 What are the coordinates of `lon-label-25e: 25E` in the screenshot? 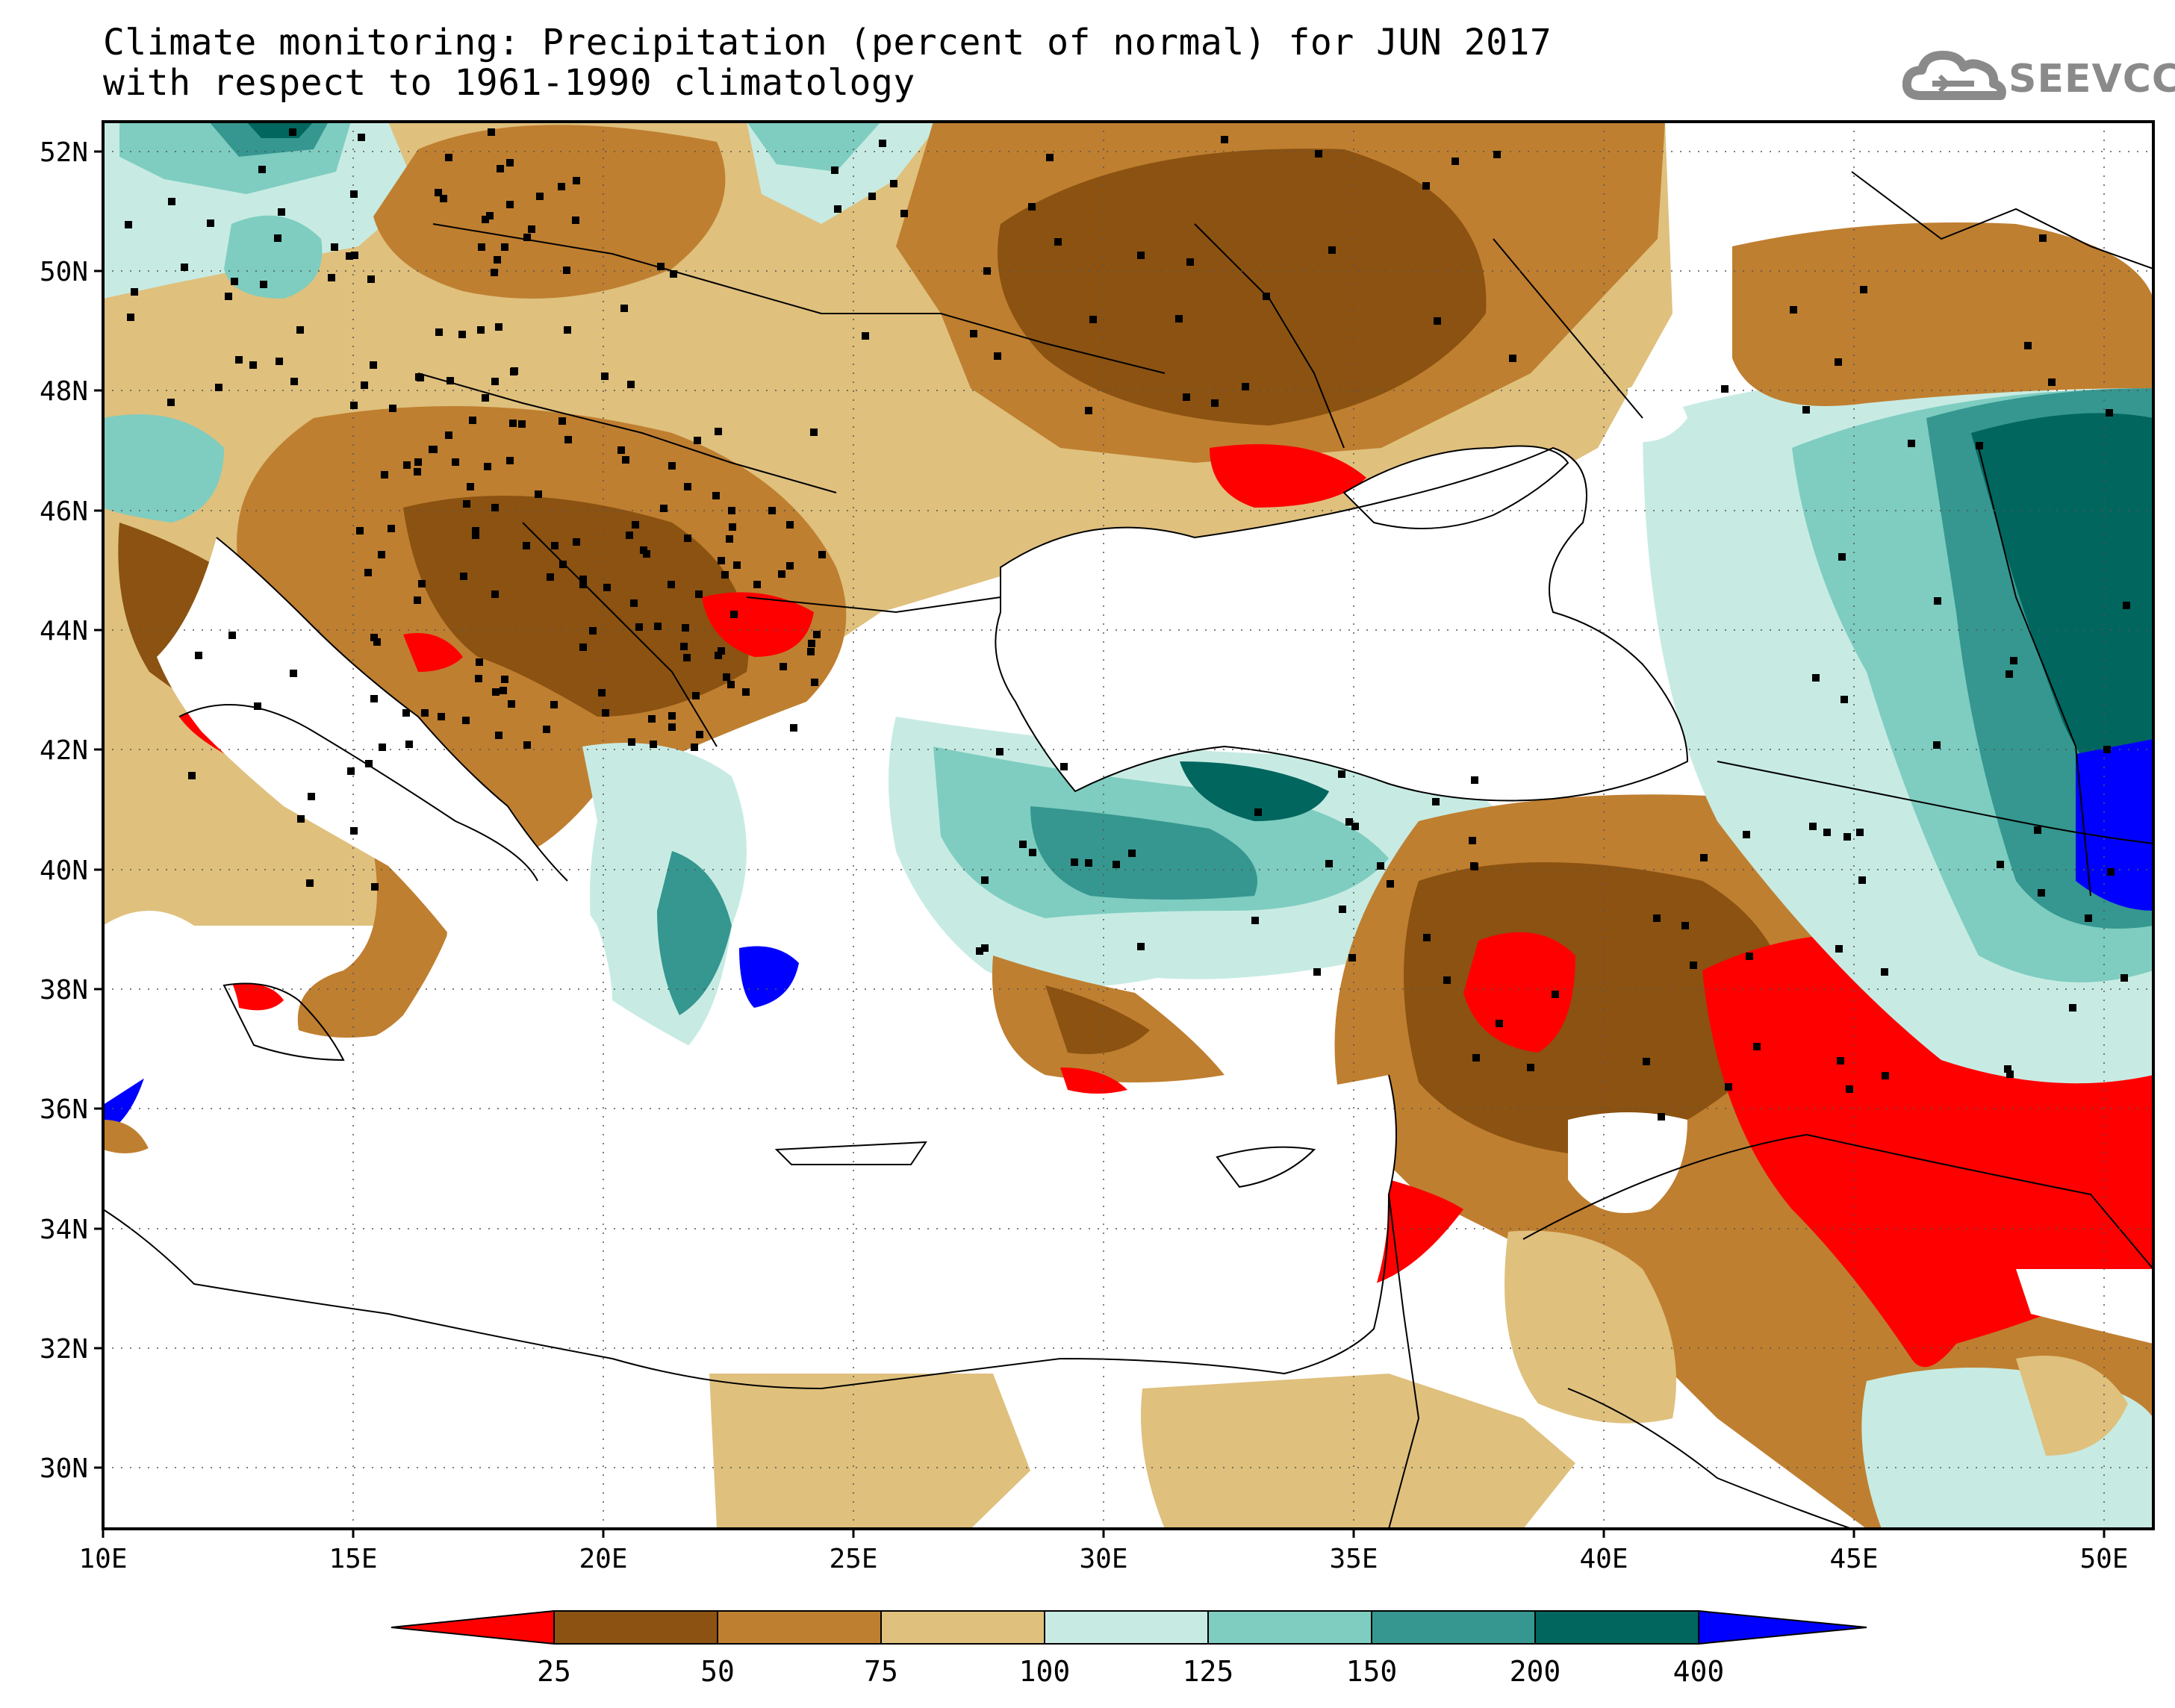 It's located at (853, 1559).